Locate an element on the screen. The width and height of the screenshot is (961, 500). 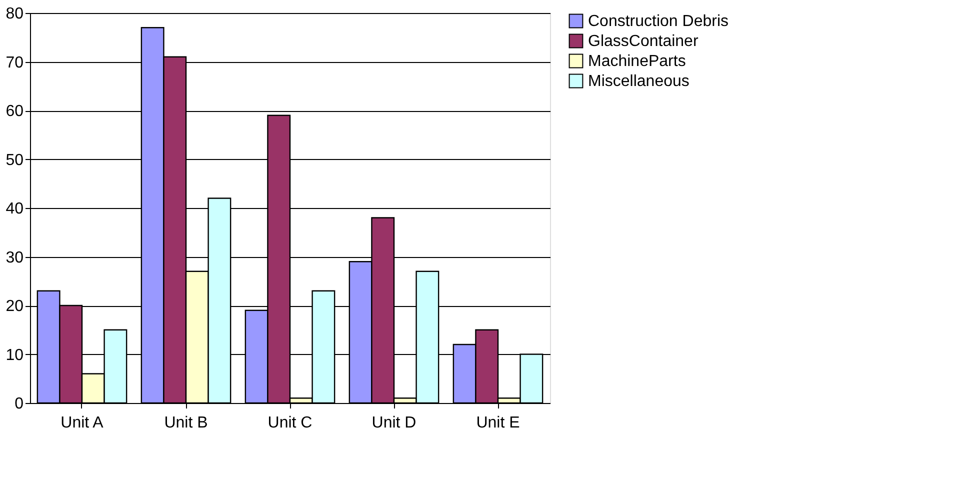
x-tick-label: Unit A is located at coordinates (82, 423).